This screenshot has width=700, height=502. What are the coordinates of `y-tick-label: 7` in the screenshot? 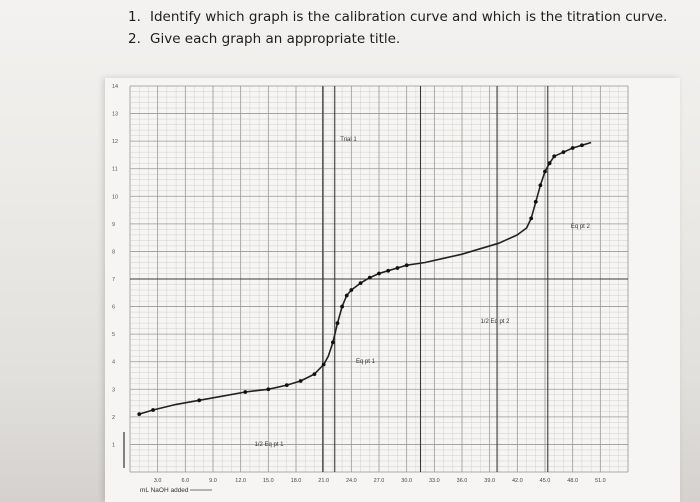 It's located at (113, 280).